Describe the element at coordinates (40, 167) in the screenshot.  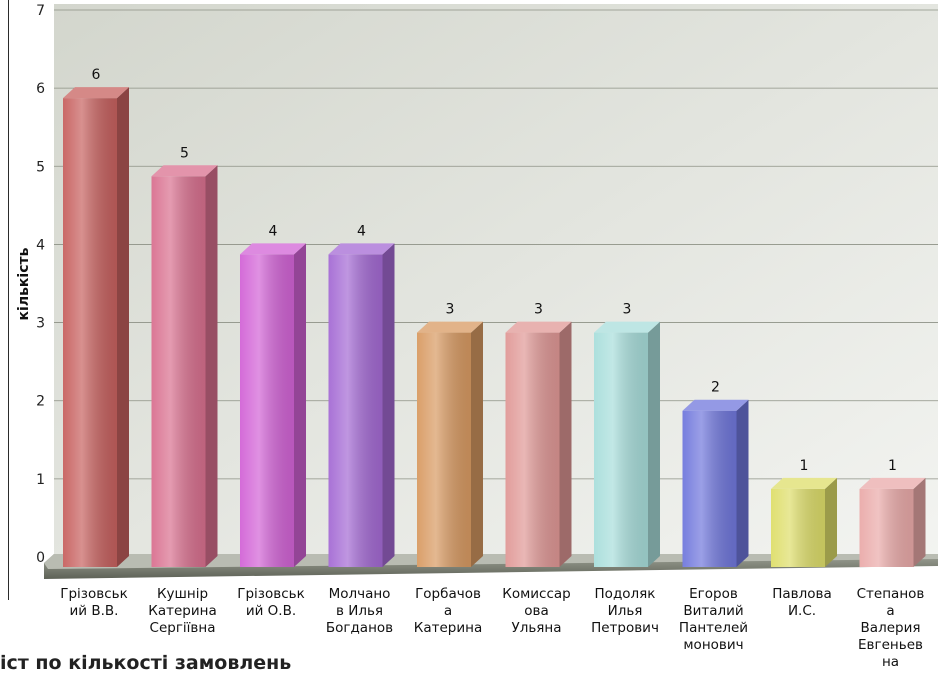
I see `y-tick-label: 5` at that location.